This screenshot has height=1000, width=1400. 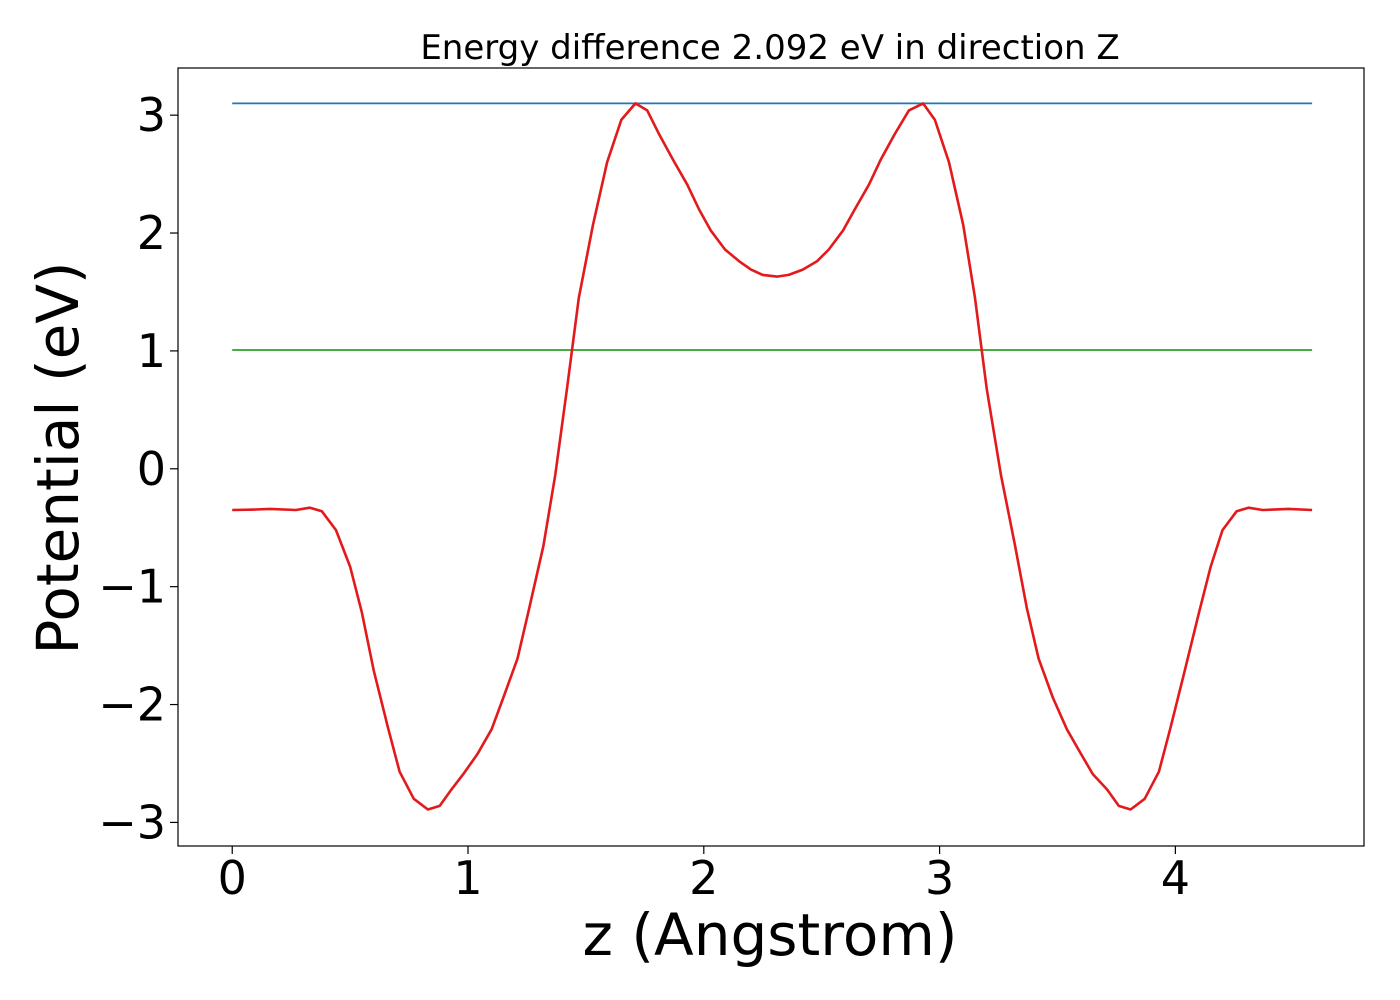 I want to click on x-tick-label: 3, so click(x=939, y=878).